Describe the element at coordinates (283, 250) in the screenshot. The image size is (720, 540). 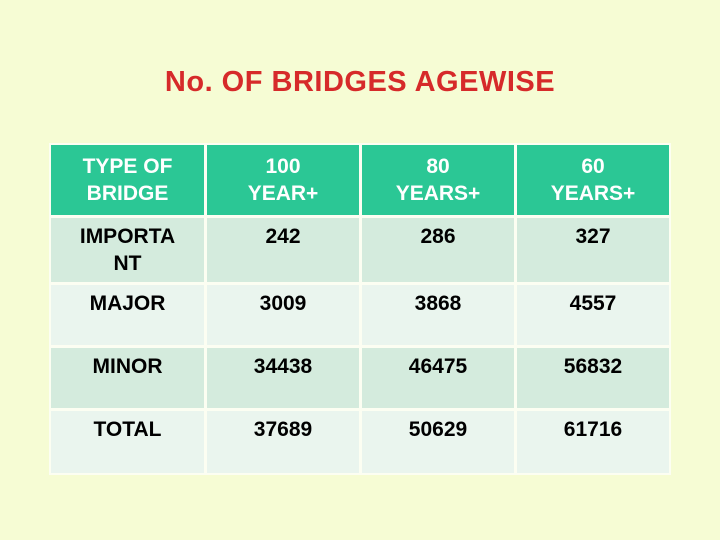
I see `cell-important-100-year: 242` at that location.